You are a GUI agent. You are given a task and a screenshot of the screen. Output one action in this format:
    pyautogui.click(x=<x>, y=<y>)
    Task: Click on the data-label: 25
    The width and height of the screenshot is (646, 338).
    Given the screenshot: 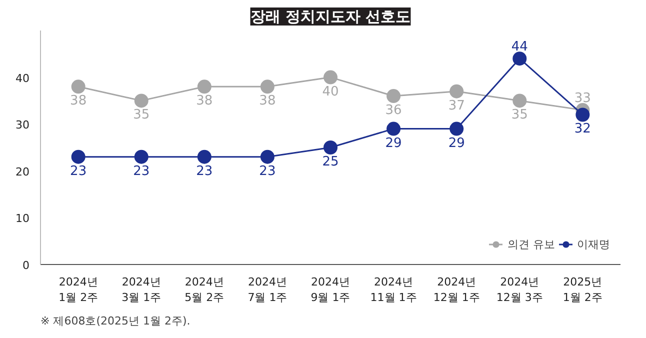 What is the action you would take?
    pyautogui.click(x=330, y=162)
    